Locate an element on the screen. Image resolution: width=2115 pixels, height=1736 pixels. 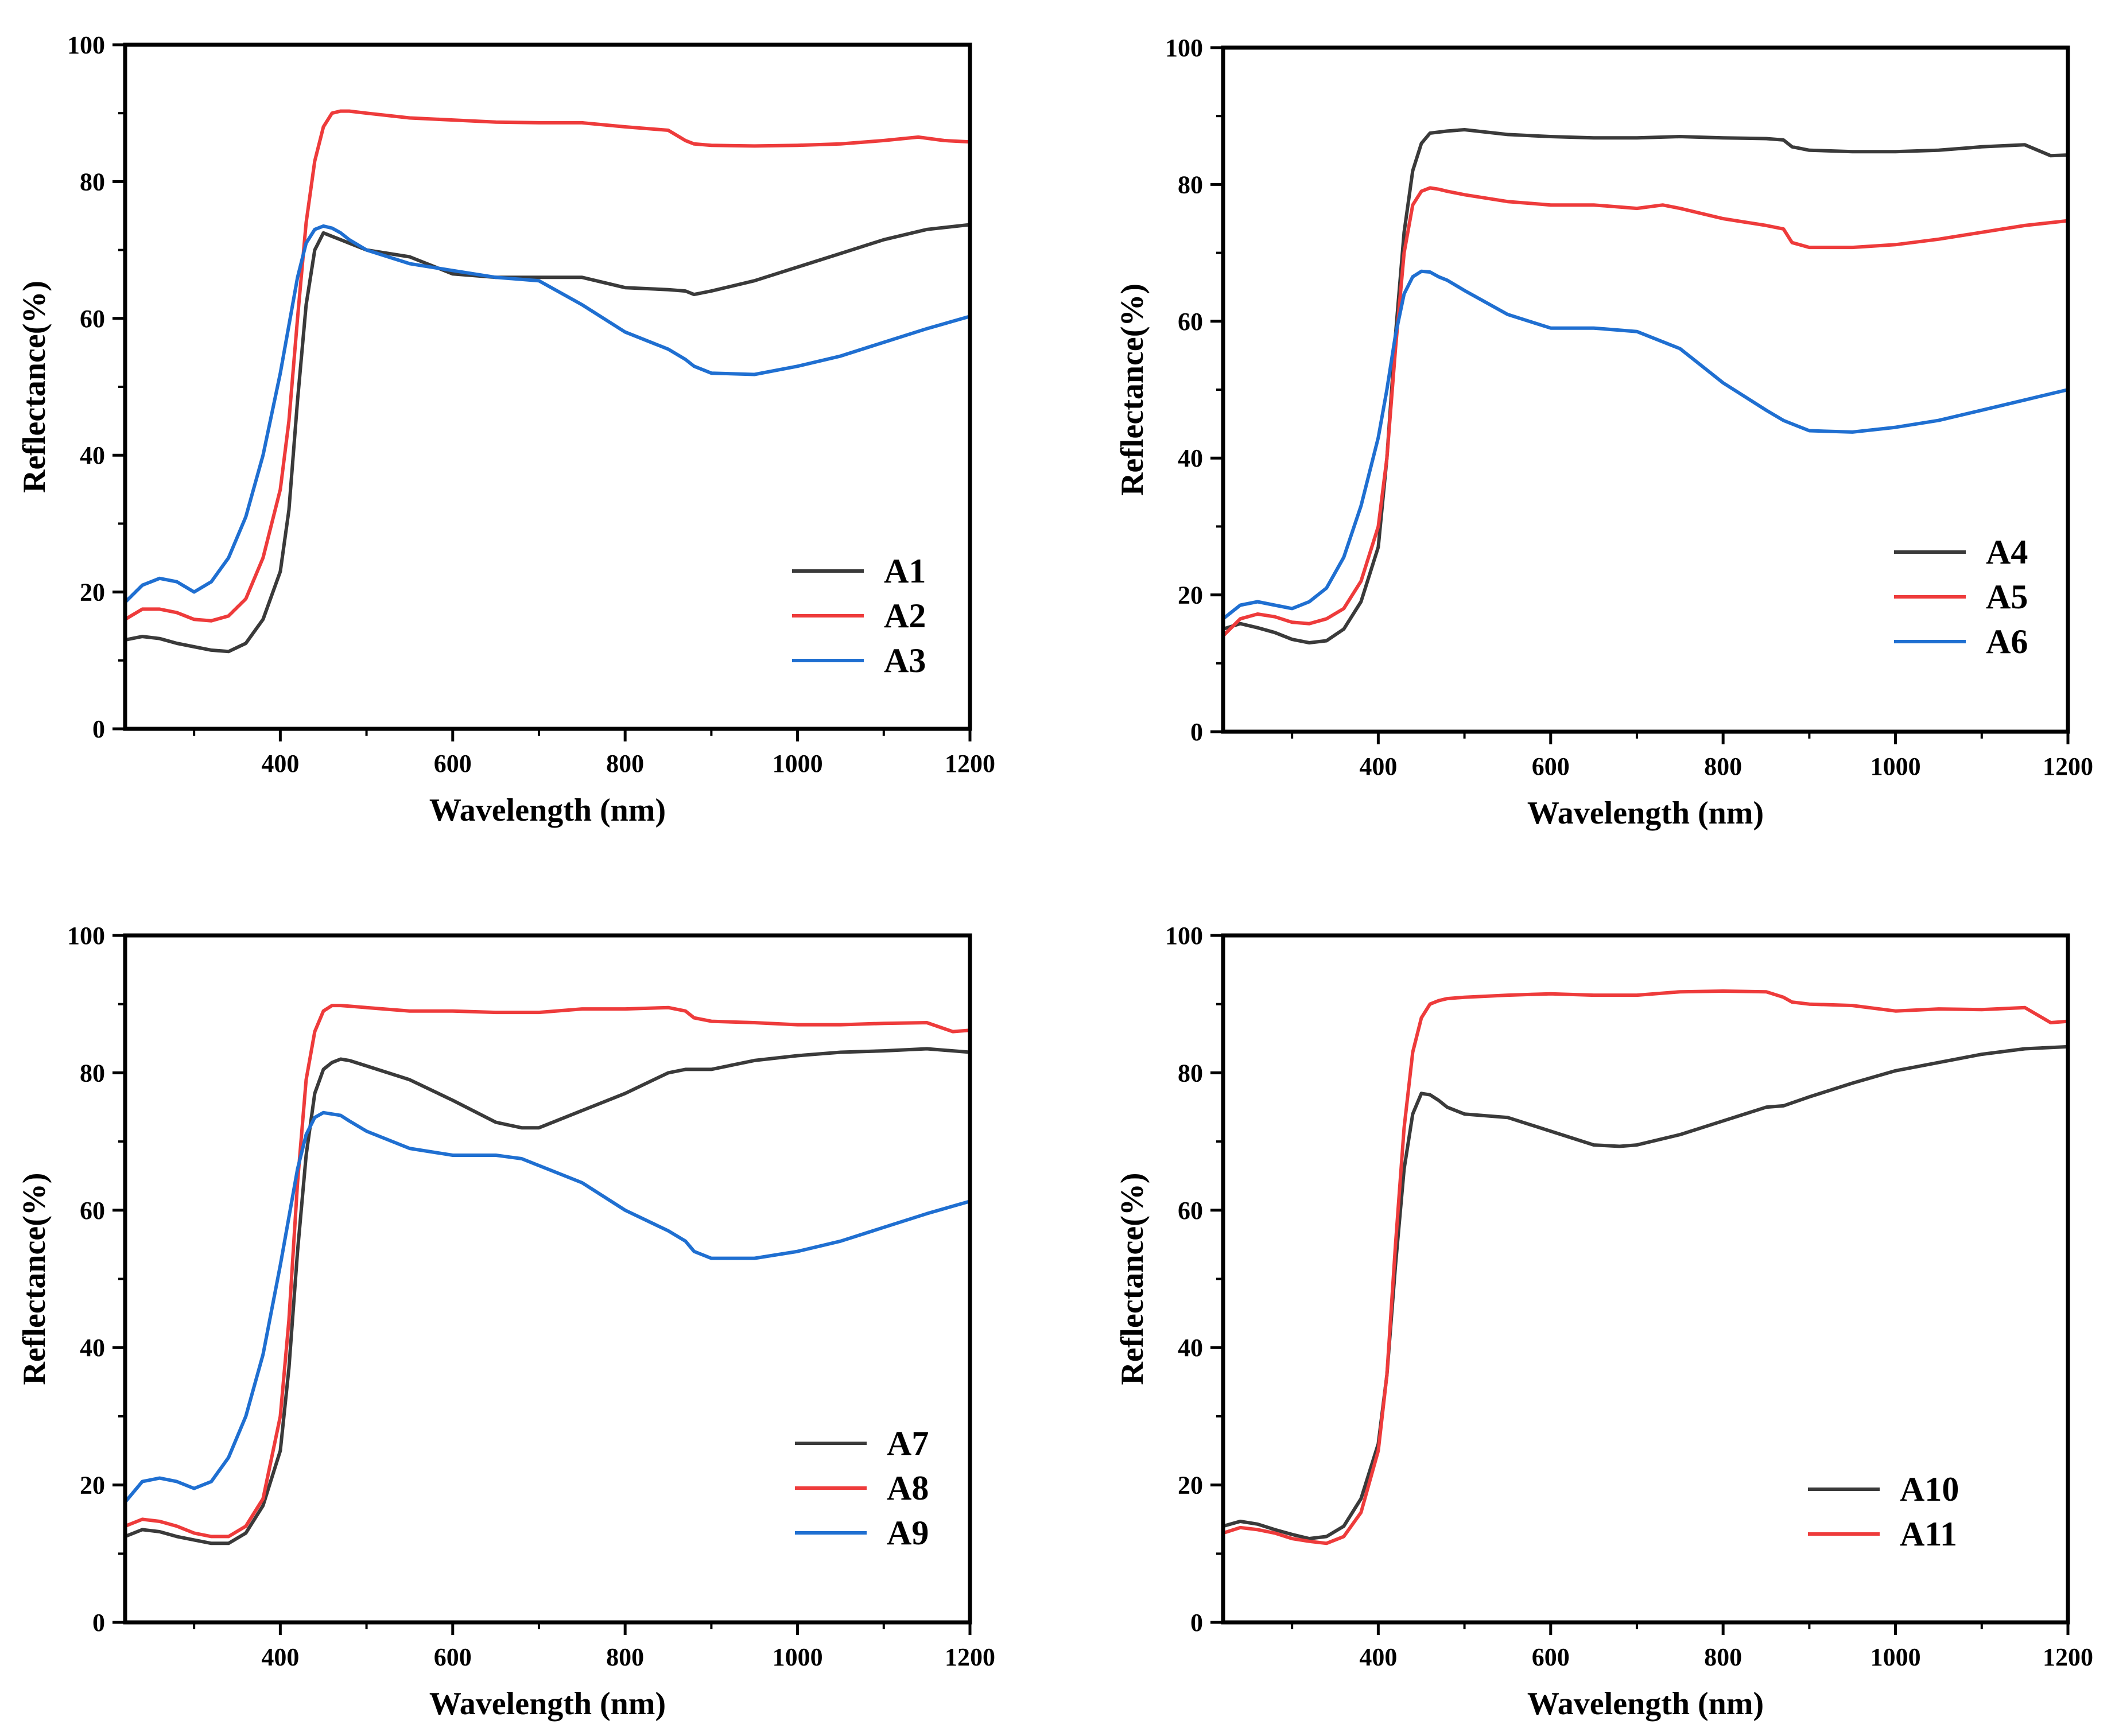
legend-label-a10: A10 is located at coordinates (1929, 1489).